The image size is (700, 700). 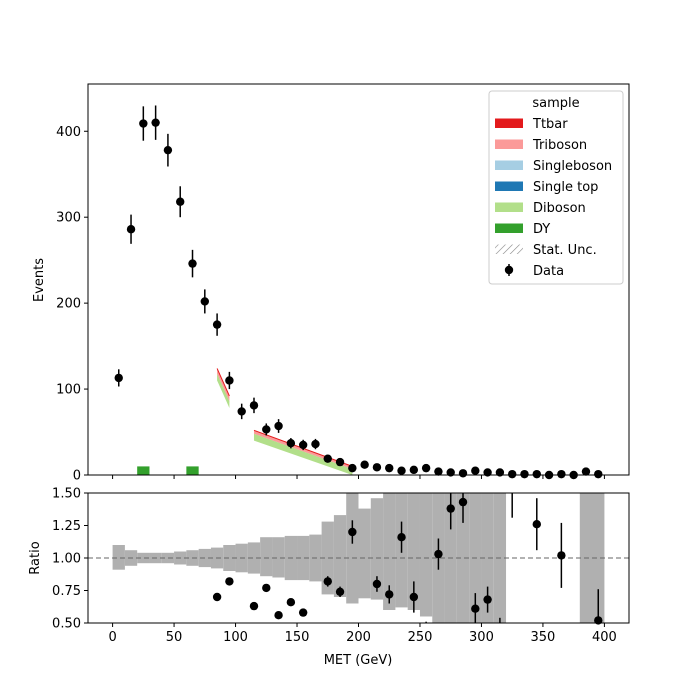 What do you see at coordinates (548, 271) in the screenshot?
I see `legend-label: Data` at bounding box center [548, 271].